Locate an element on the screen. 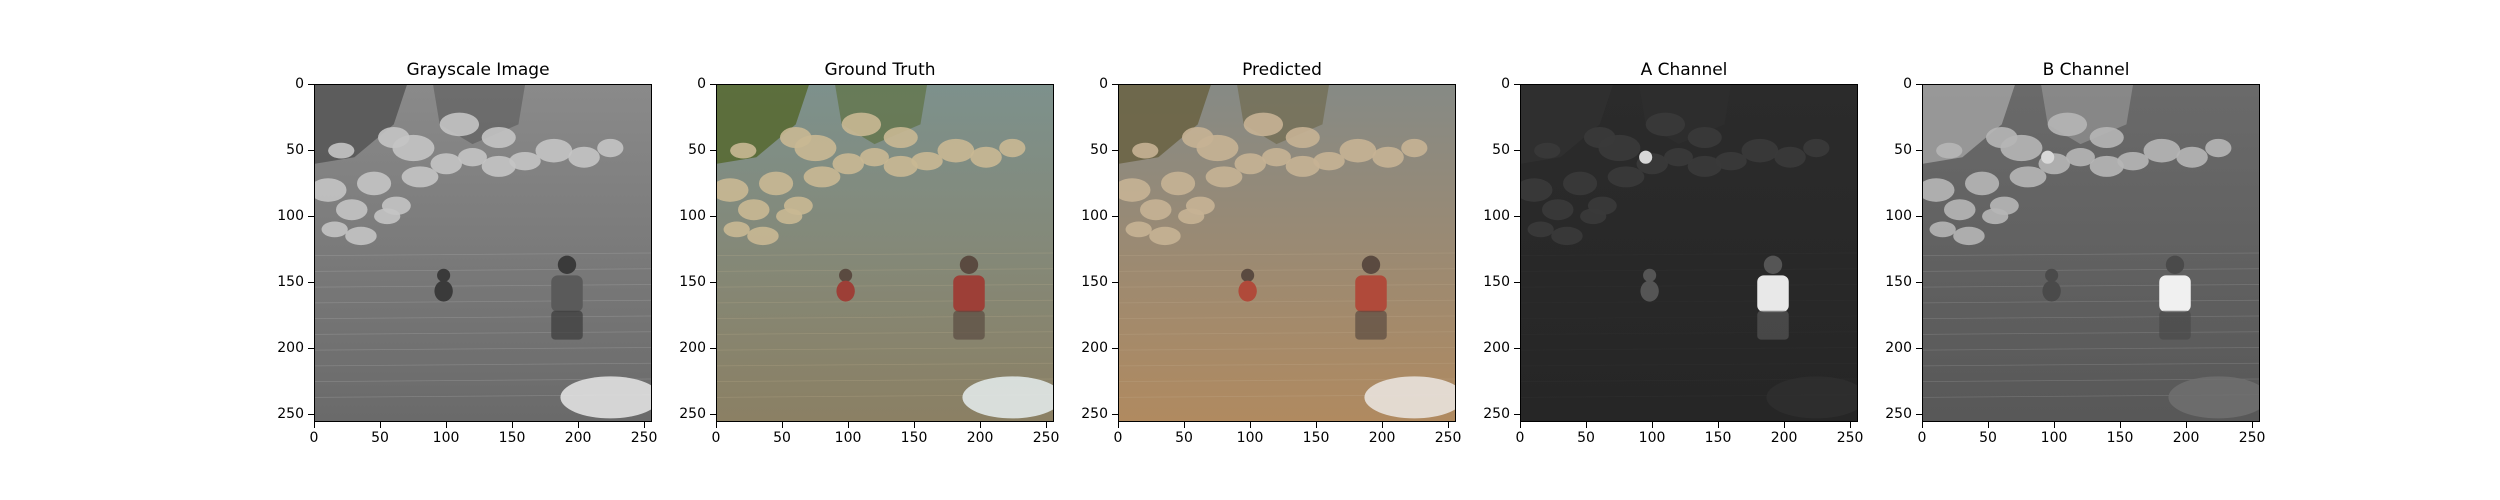 This screenshot has height=500, width=2500. bchan-image is located at coordinates (2091, 253).